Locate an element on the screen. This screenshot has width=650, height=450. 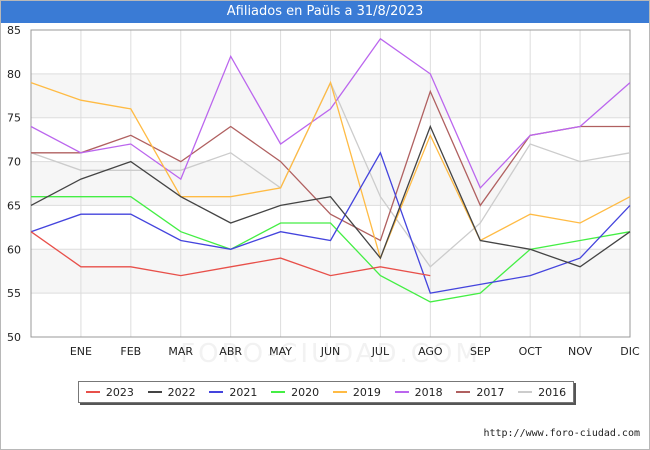
legend-item-2022: 2022 is located at coordinates (171, 392).